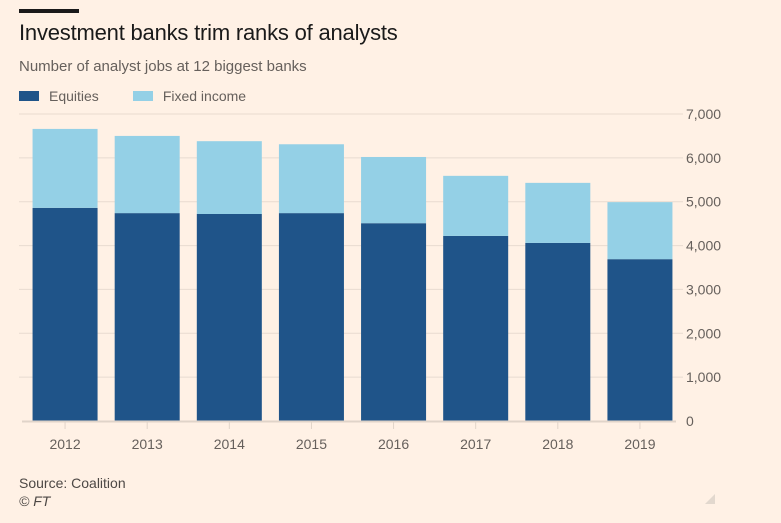  I want to click on x-tick-label: 2017, so click(475, 444).